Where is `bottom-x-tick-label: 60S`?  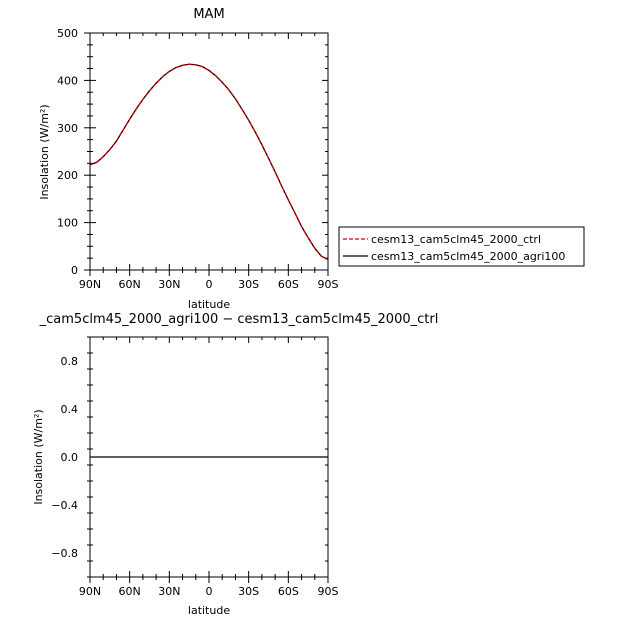
bottom-x-tick-label: 60S is located at coordinates (288, 591).